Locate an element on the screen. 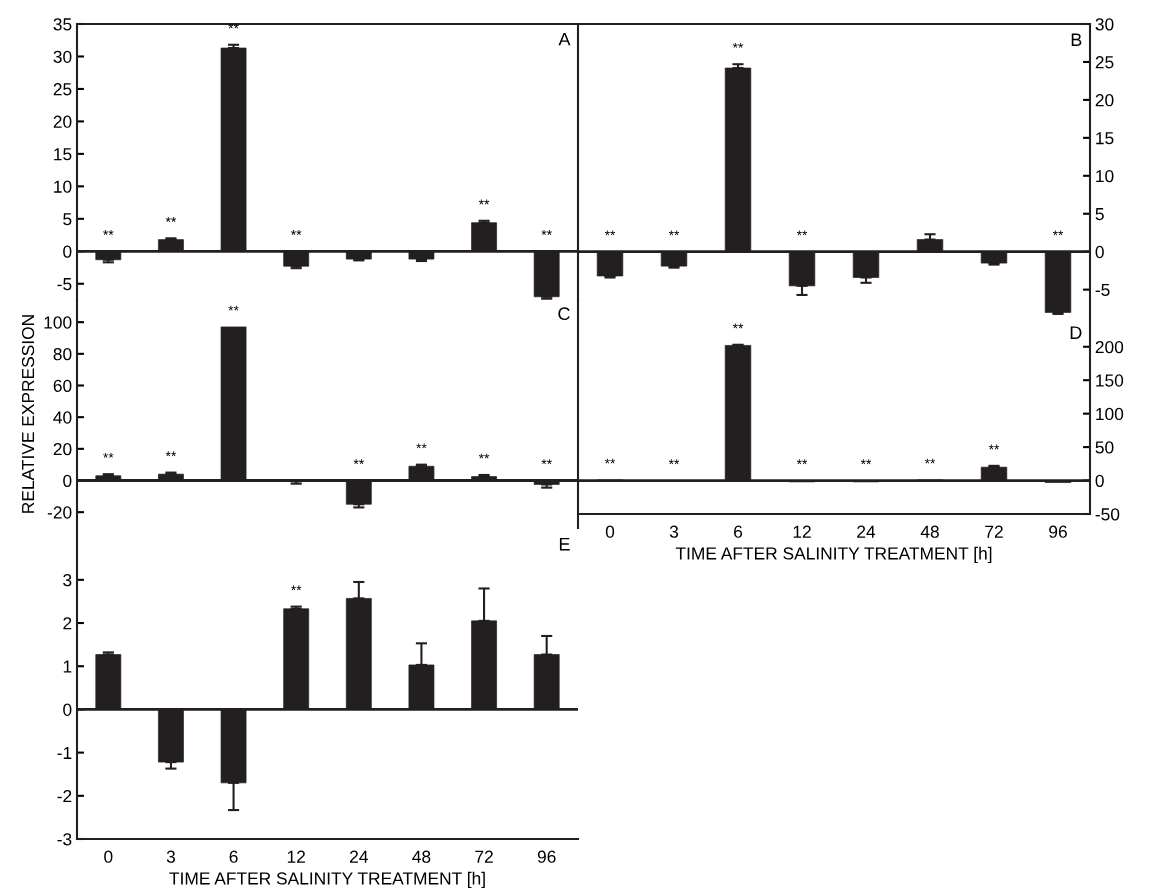 This screenshot has width=1153, height=892. y-tick-label: -20 is located at coordinates (59, 512).